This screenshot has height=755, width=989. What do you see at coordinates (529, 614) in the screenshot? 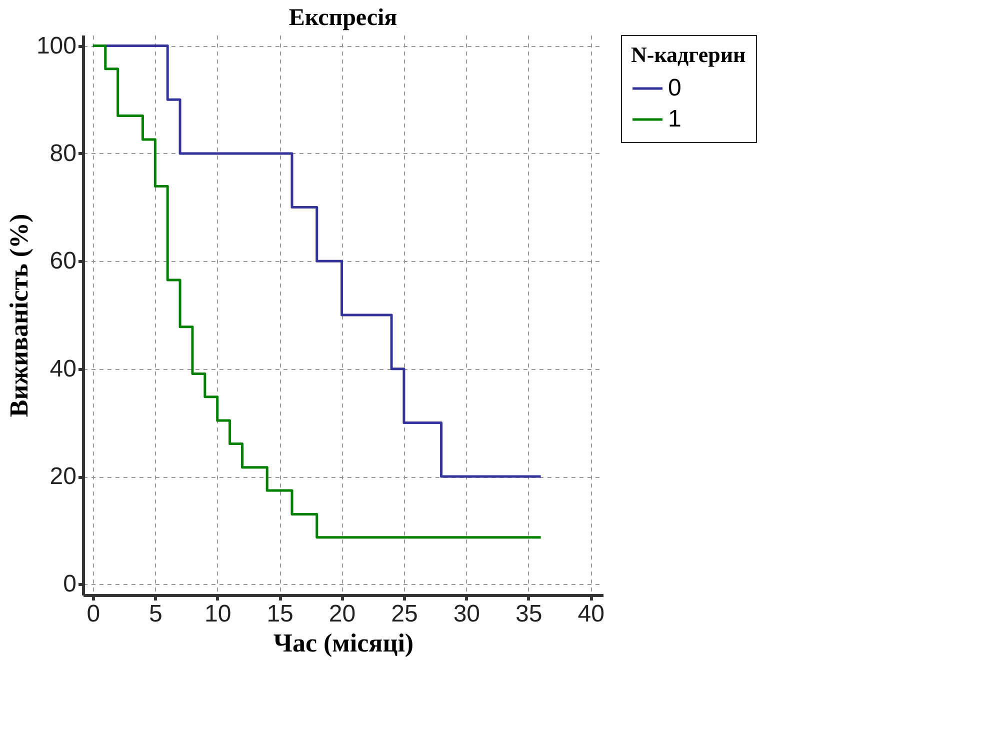
I see `x-tick-label: 35` at bounding box center [529, 614].